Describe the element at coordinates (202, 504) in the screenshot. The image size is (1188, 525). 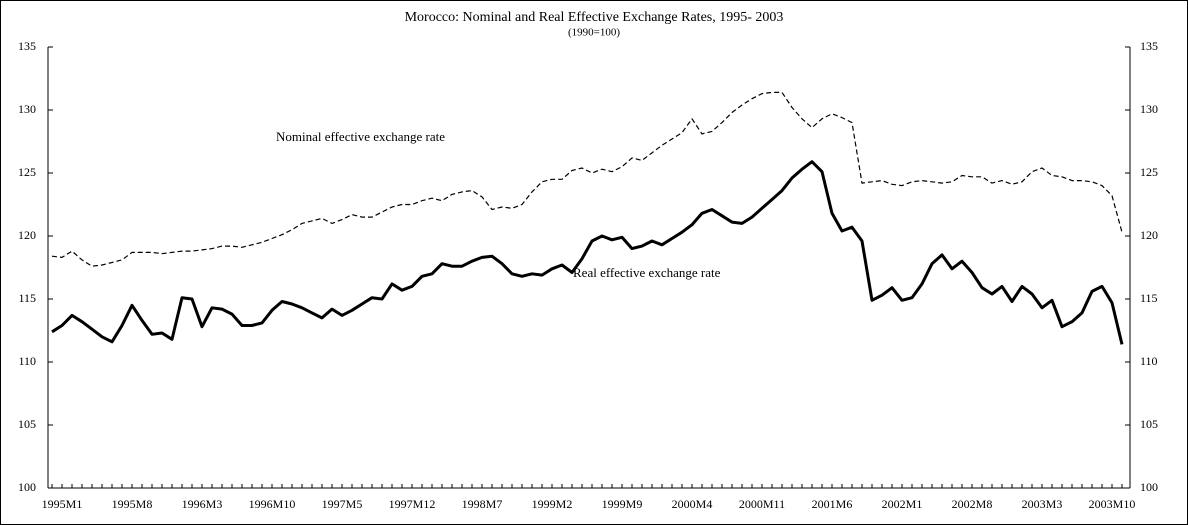
I see `x-tick-label: 1996M3` at that location.